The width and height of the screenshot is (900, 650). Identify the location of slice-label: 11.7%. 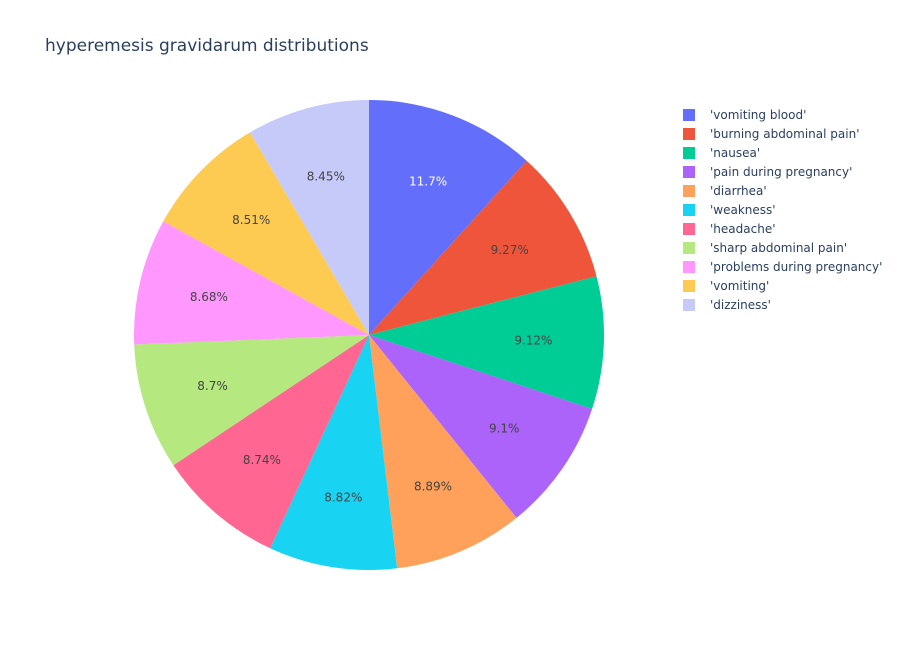
(428, 182).